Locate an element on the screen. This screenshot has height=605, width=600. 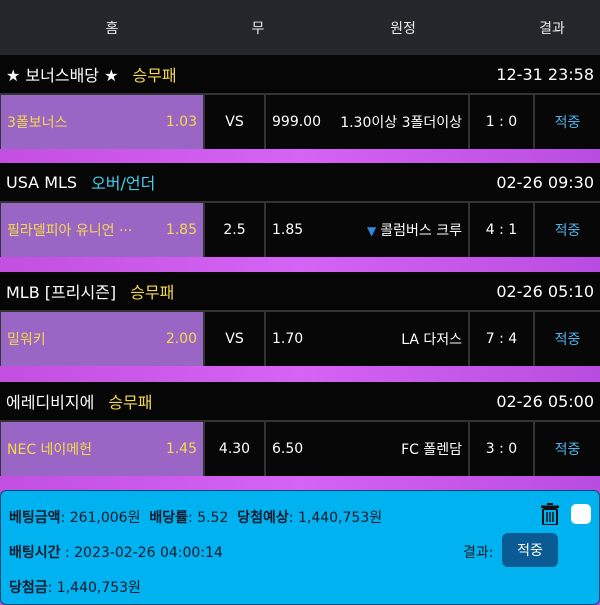
bet-type: 오버/언더 is located at coordinates (123, 183).